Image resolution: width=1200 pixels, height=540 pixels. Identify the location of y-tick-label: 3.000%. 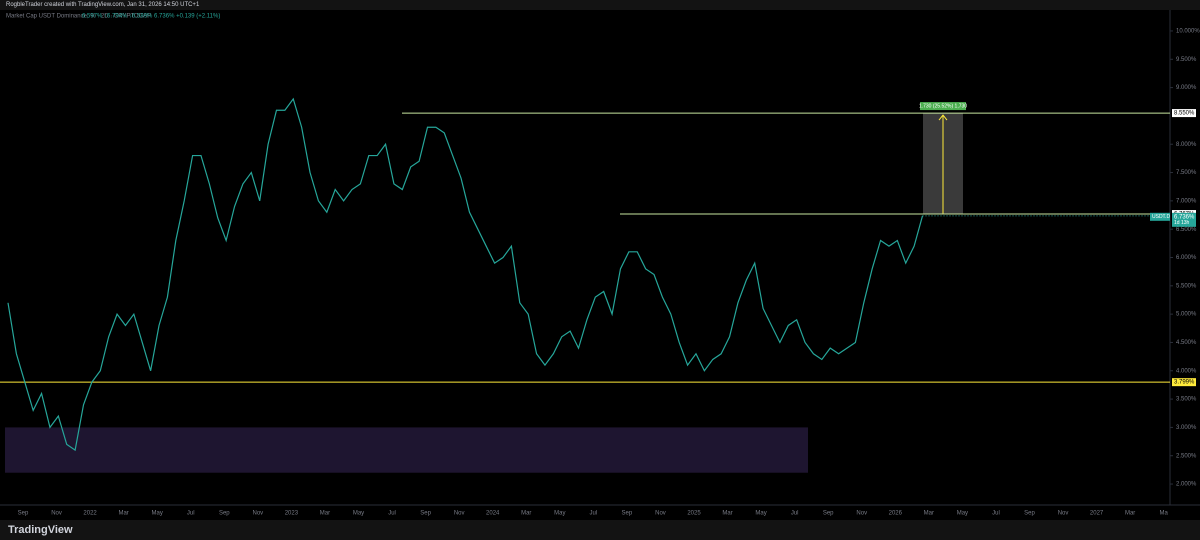
(1186, 428).